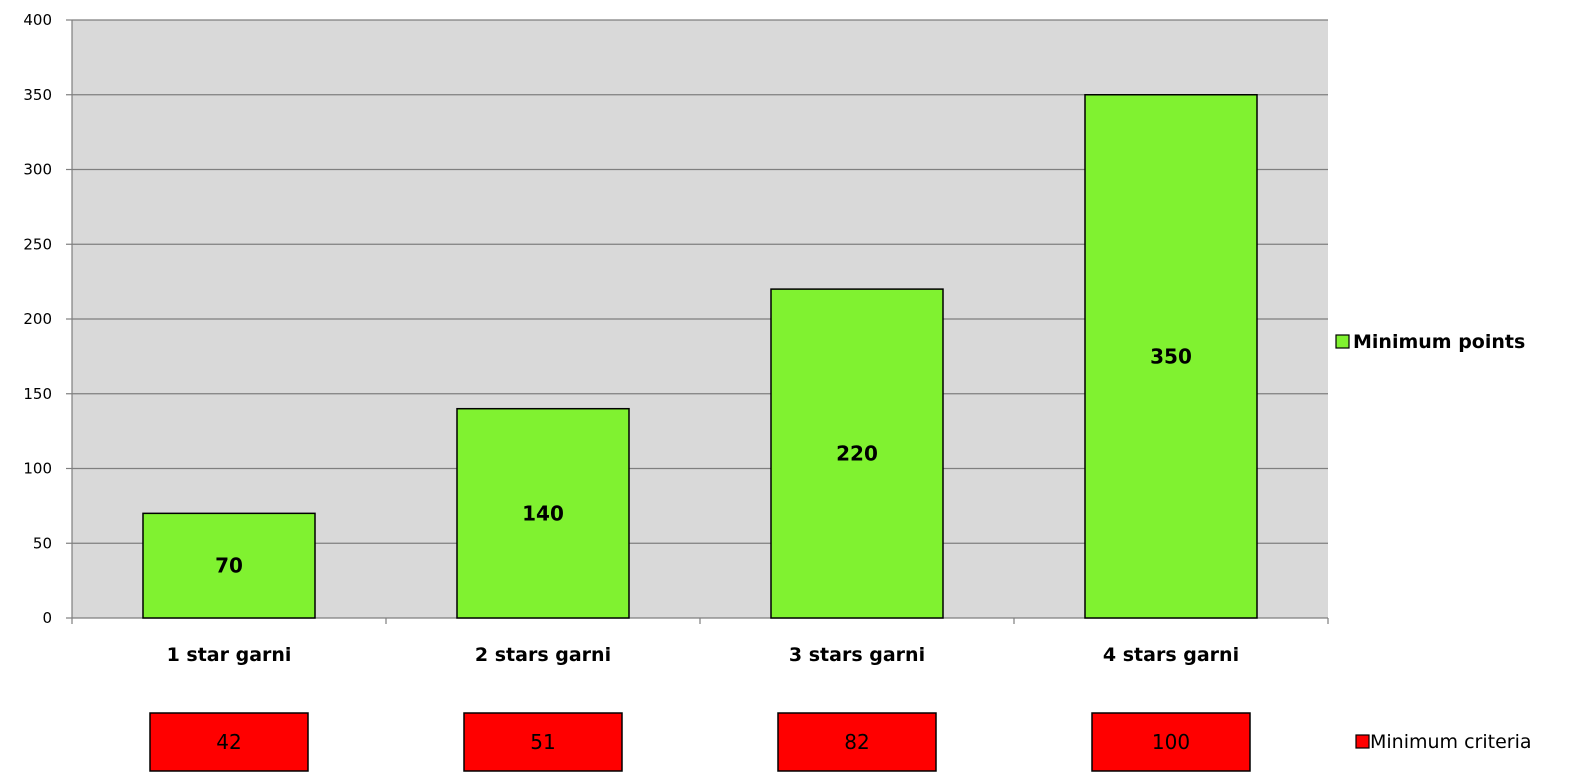  What do you see at coordinates (1342, 341) in the screenshot?
I see `legend-swatch-minimum-points` at bounding box center [1342, 341].